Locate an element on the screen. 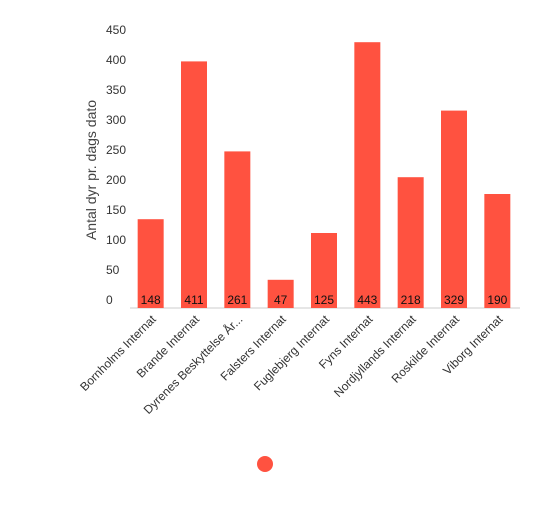 The image size is (550, 506). bar-value-label: 443 is located at coordinates (367, 300).